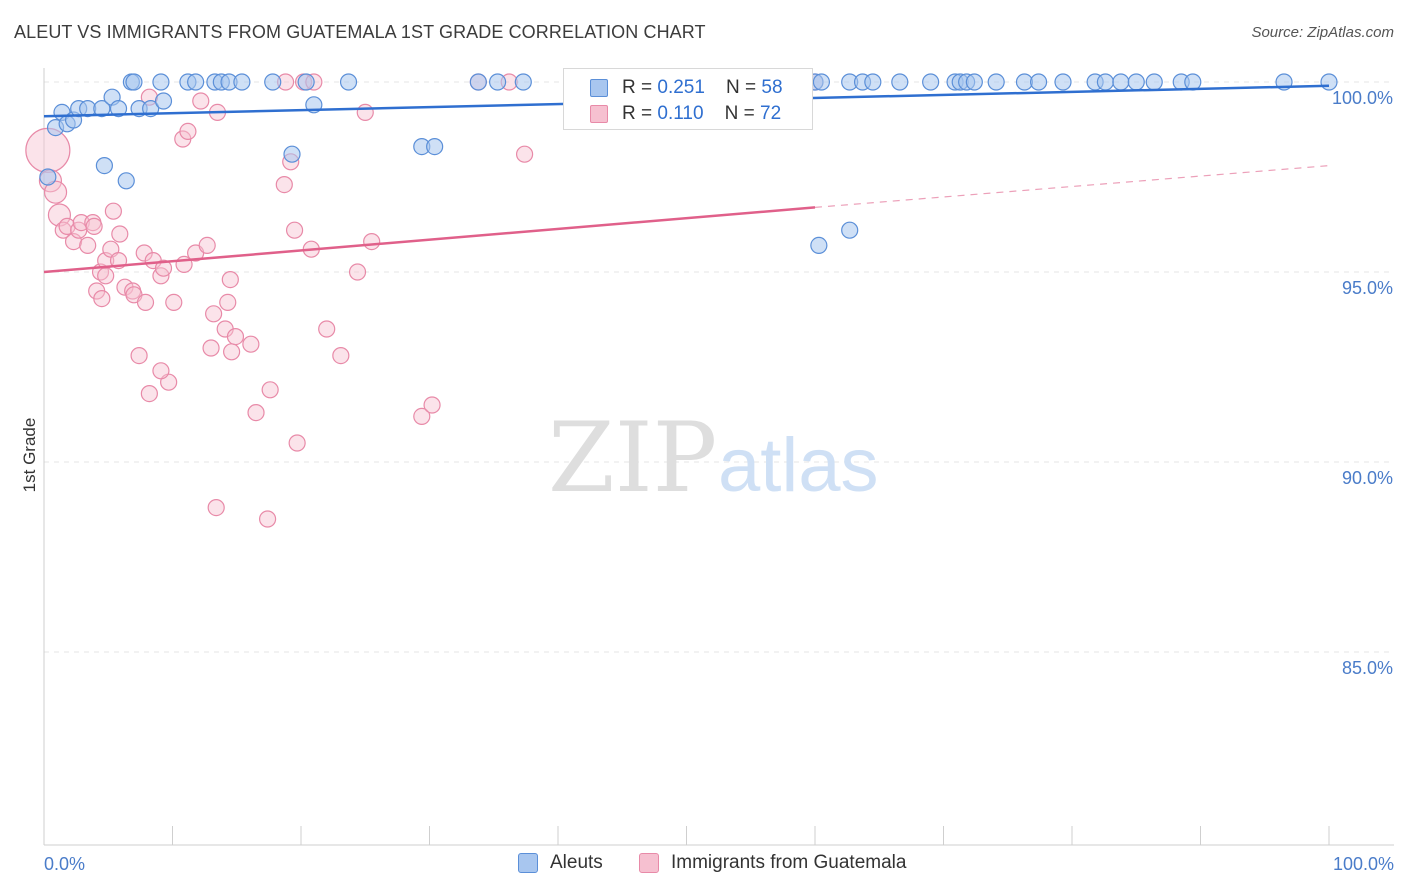  I want to click on bottom-legend-swatch-guatemala, so click(649, 863).